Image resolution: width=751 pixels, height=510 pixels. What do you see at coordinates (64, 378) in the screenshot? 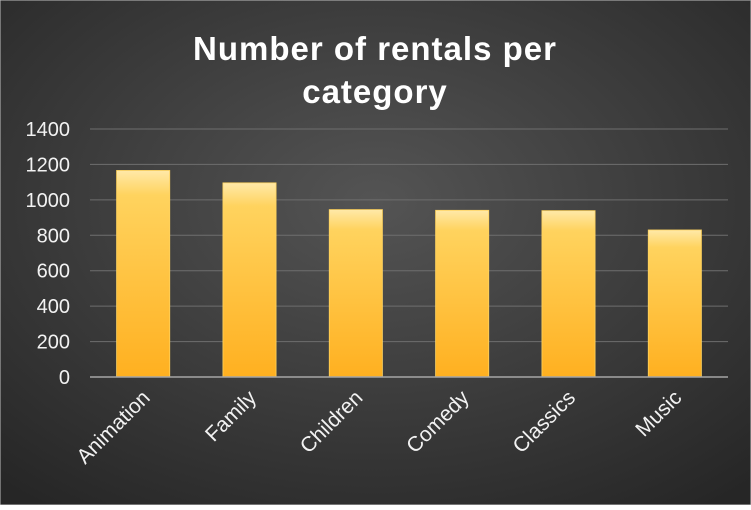
I see `y-tick-label-0: 0` at bounding box center [64, 378].